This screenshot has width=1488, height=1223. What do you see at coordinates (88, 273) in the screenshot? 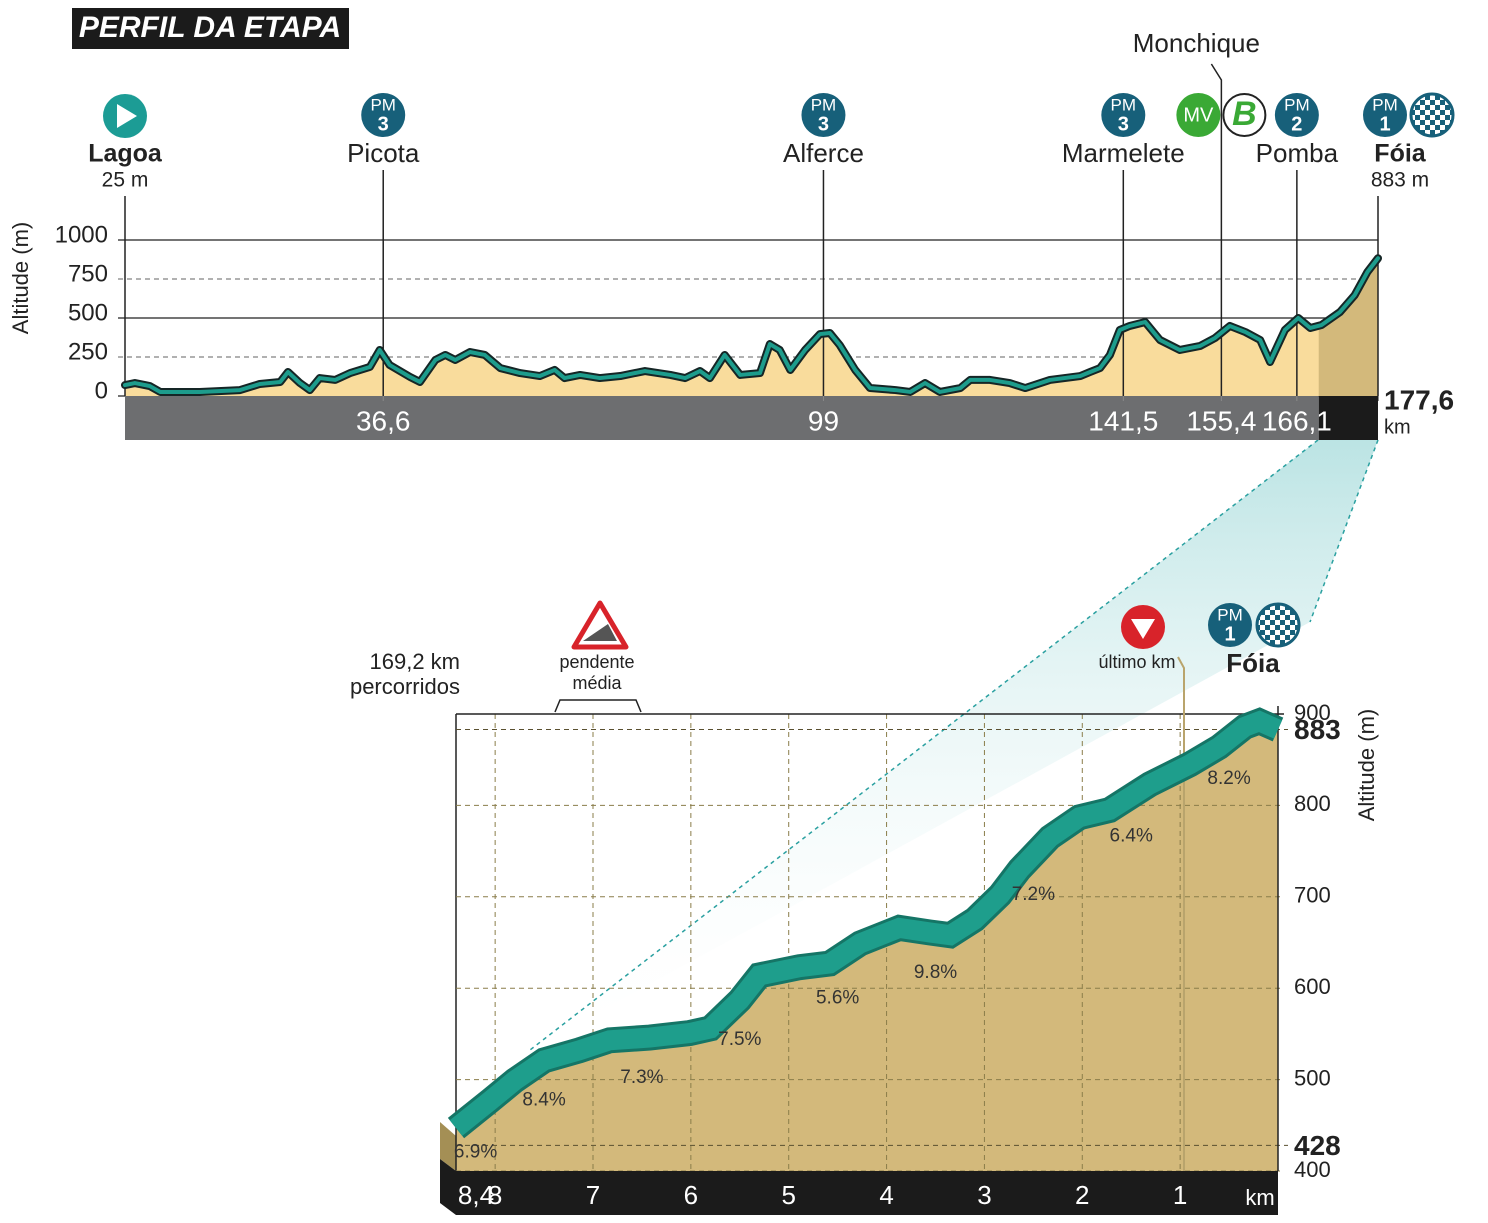
I see `y-tick-label: 750` at bounding box center [88, 273].